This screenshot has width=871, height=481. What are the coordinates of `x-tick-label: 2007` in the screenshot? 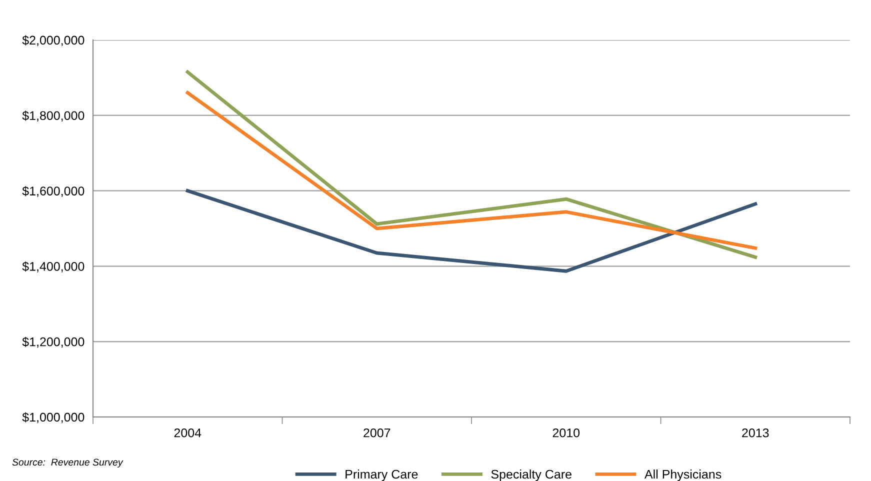 It's located at (377, 433).